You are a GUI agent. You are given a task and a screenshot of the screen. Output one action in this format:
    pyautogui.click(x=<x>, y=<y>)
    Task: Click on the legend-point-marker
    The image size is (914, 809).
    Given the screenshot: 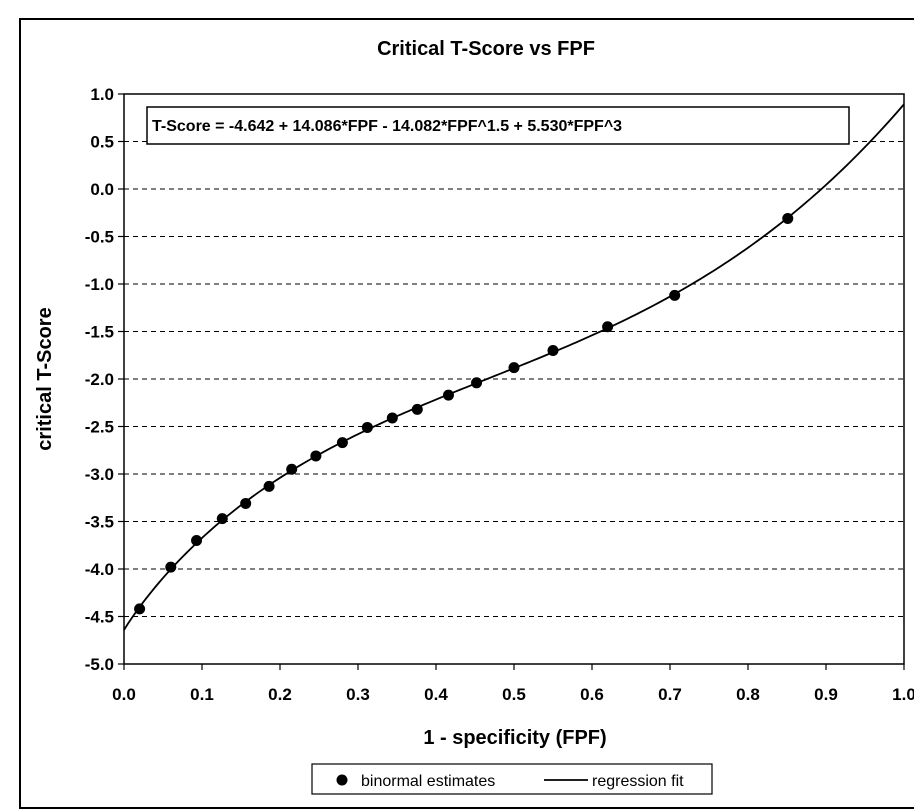 What is the action you would take?
    pyautogui.click(x=342, y=780)
    